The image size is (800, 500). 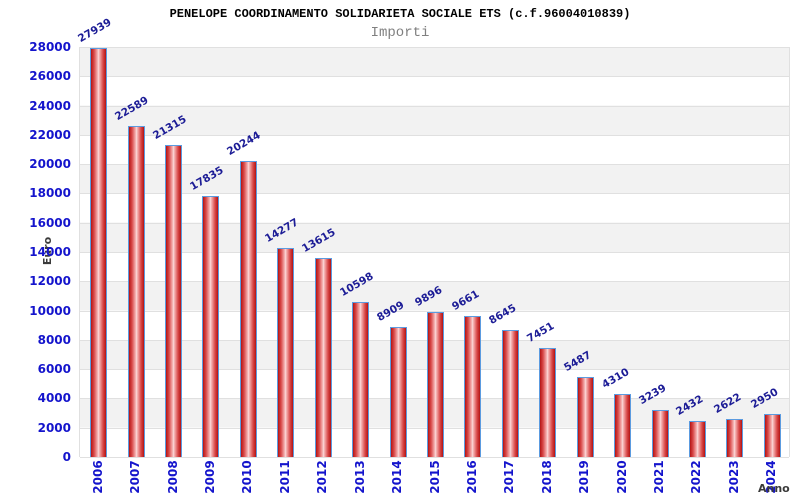 What do you see at coordinates (206, 178) in the screenshot?
I see `bar-value-label: 17835` at bounding box center [206, 178].